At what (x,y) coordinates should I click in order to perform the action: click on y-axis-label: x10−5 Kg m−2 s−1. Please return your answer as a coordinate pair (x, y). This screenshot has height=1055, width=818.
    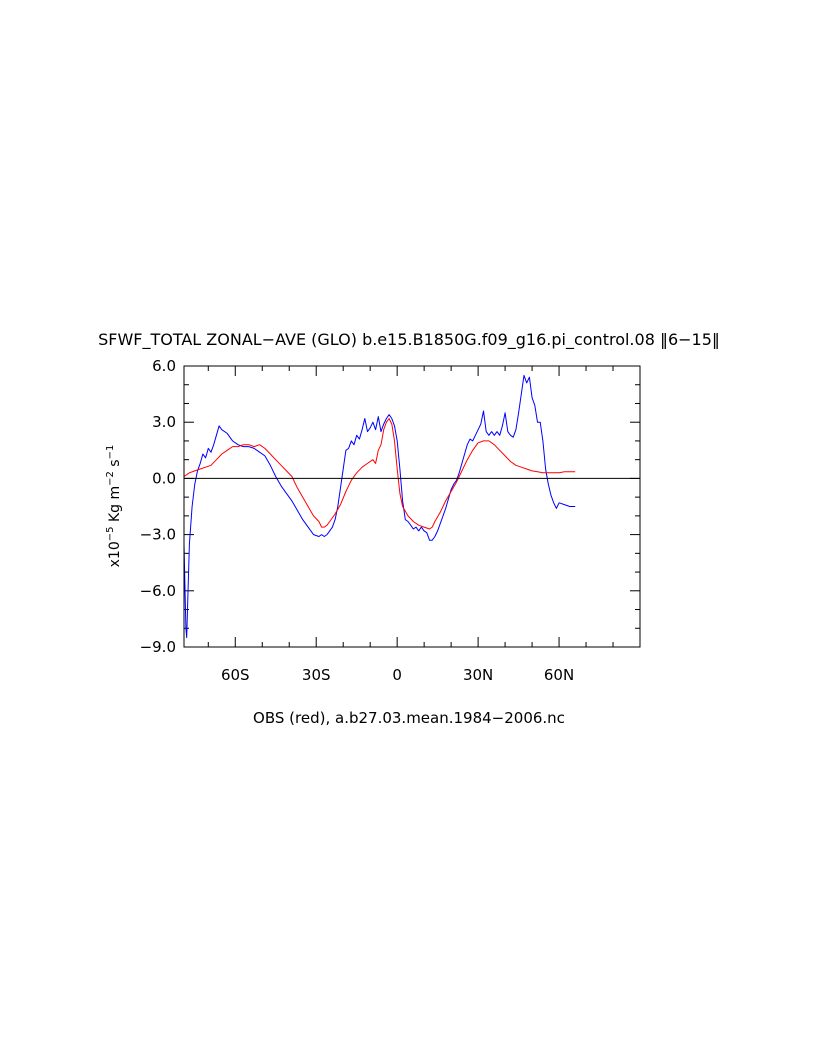
    Looking at the image, I should click on (114, 506).